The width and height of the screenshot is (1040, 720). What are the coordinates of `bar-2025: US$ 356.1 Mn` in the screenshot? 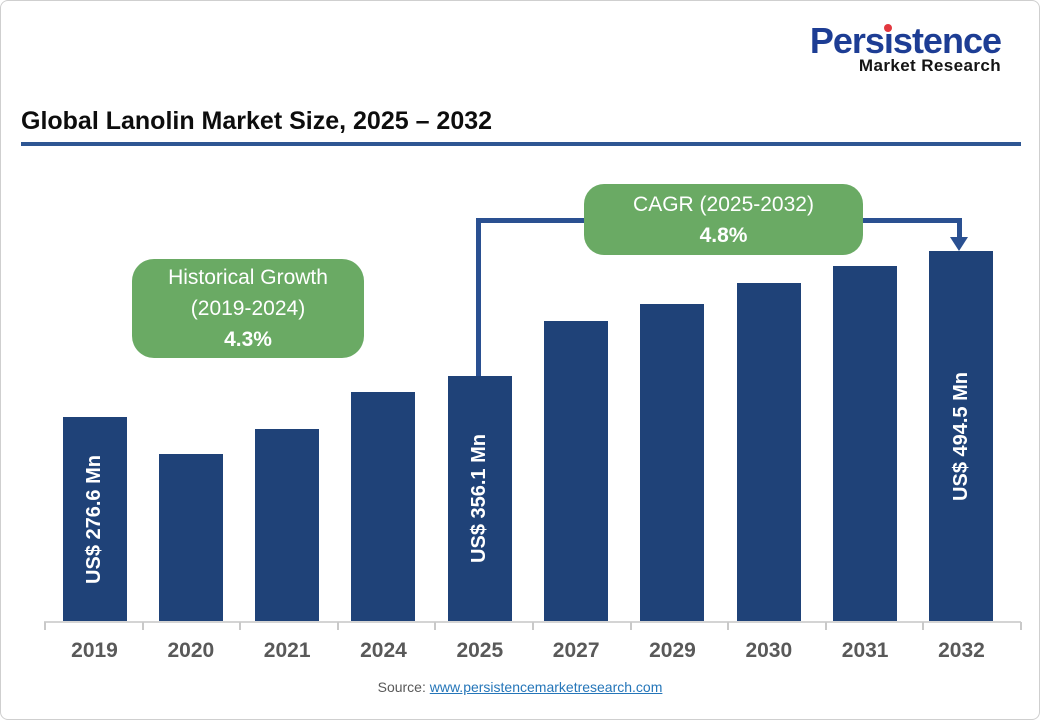 It's located at (479, 498).